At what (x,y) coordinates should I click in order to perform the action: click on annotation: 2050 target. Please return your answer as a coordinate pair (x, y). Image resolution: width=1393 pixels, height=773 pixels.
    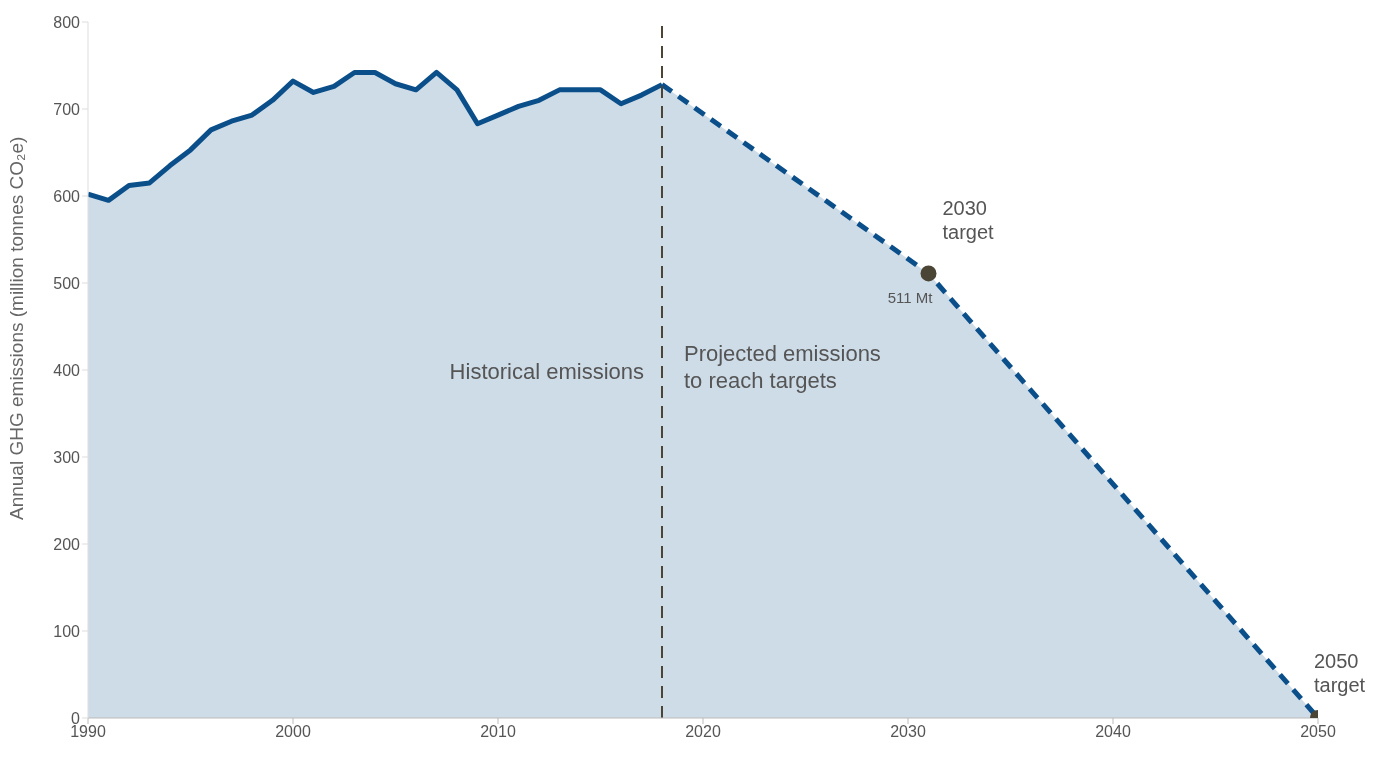
    Looking at the image, I should click on (1340, 673).